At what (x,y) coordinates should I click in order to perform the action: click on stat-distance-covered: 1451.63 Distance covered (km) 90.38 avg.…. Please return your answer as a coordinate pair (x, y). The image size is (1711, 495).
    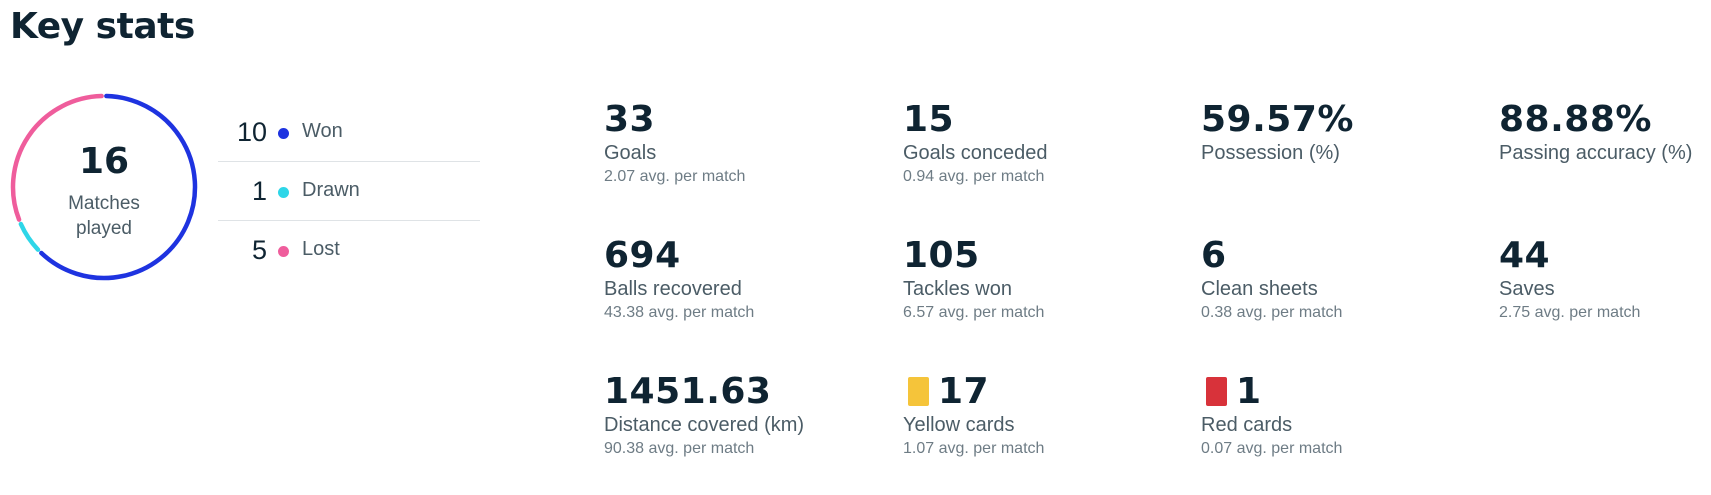
    Looking at the image, I should click on (749, 413).